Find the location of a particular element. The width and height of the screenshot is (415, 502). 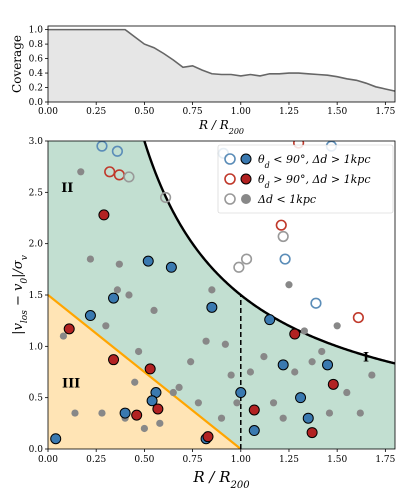

coverage-area-fill is located at coordinates (221, 65).